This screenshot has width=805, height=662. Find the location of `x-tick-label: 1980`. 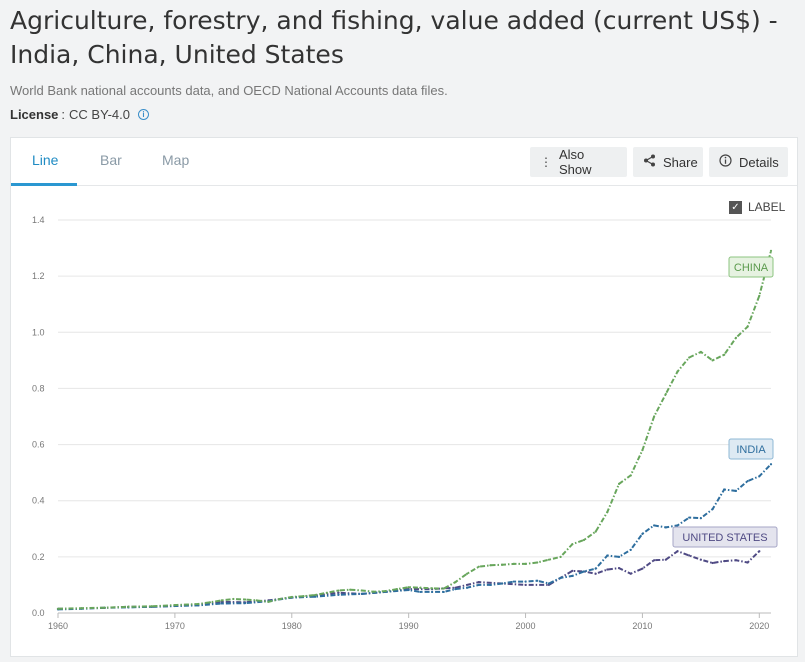

x-tick-label: 1980 is located at coordinates (292, 626).